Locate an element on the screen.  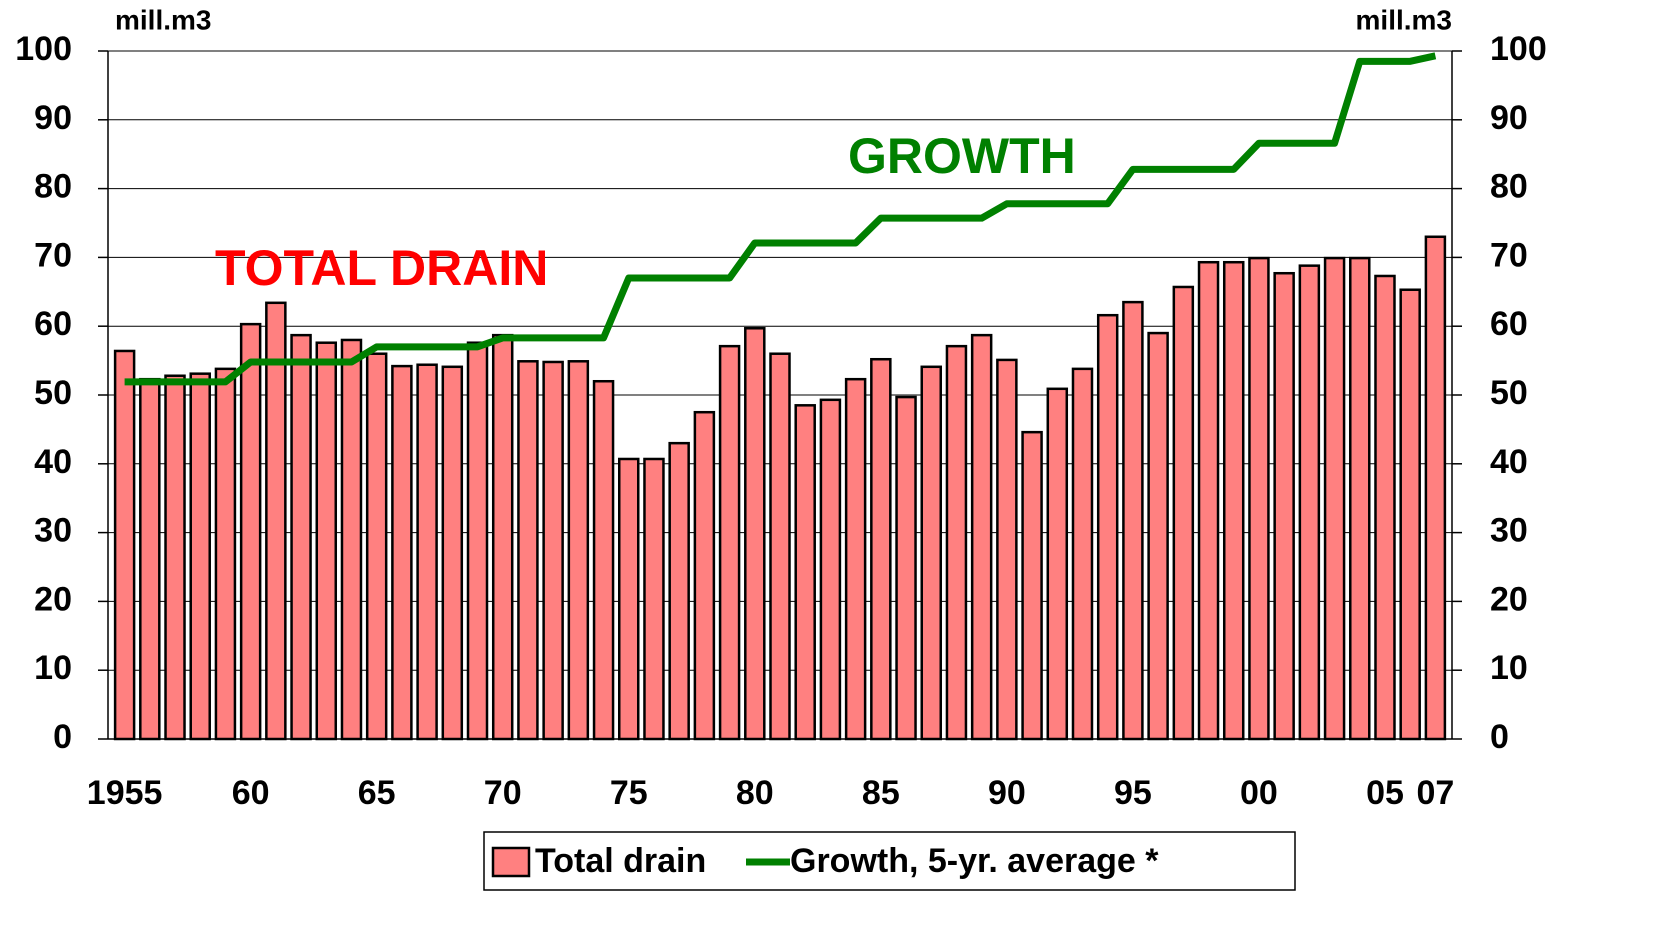
y-tick-label: 30 is located at coordinates (53, 531).